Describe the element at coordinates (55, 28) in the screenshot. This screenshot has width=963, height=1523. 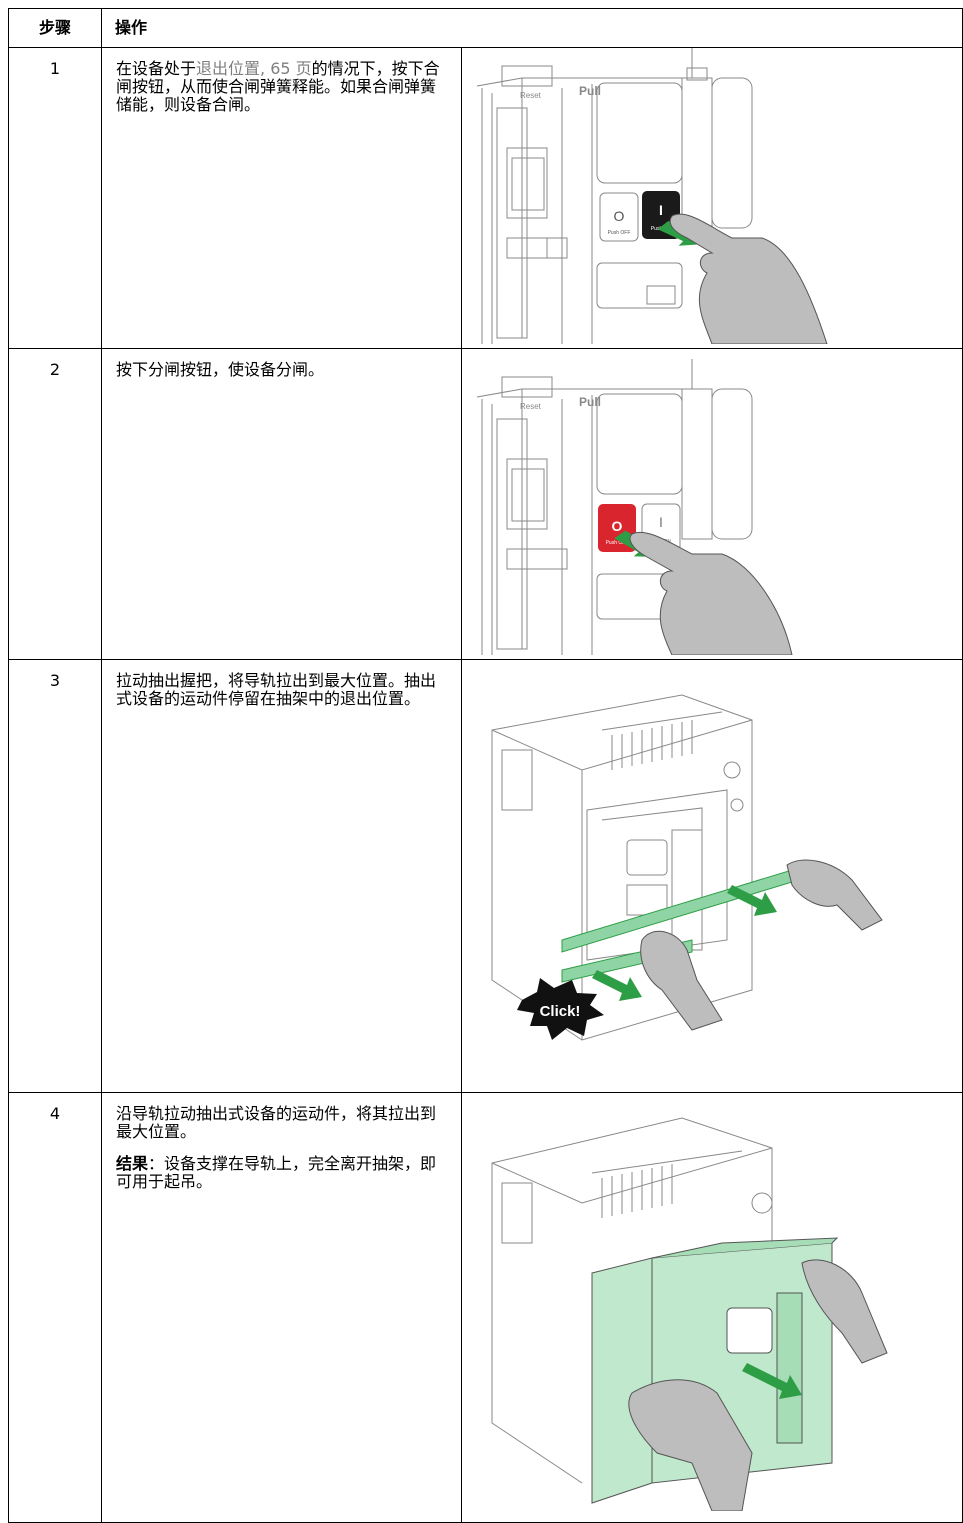
I see `header-step: 步骤` at that location.